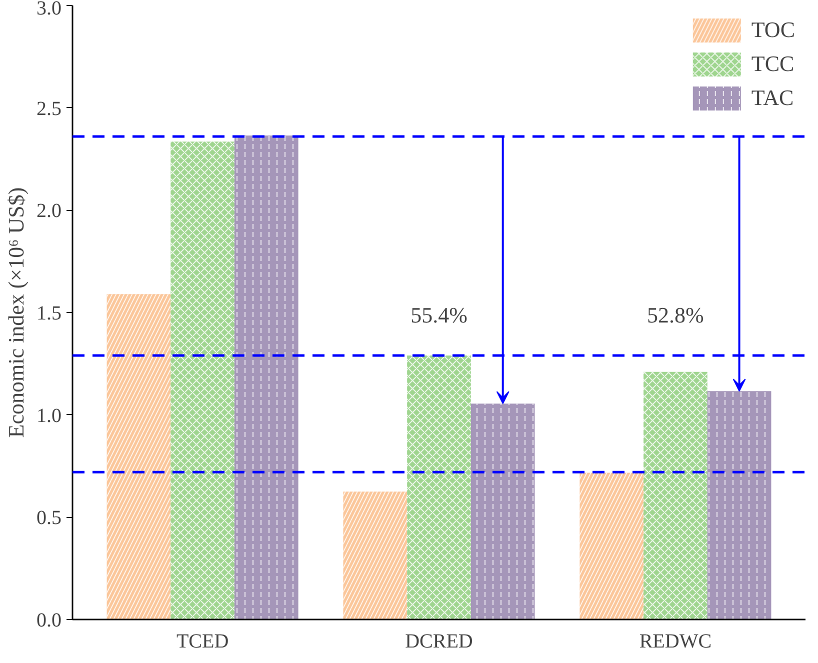 The height and width of the screenshot is (663, 818). I want to click on x-tick-label: DCRED, so click(439, 641).